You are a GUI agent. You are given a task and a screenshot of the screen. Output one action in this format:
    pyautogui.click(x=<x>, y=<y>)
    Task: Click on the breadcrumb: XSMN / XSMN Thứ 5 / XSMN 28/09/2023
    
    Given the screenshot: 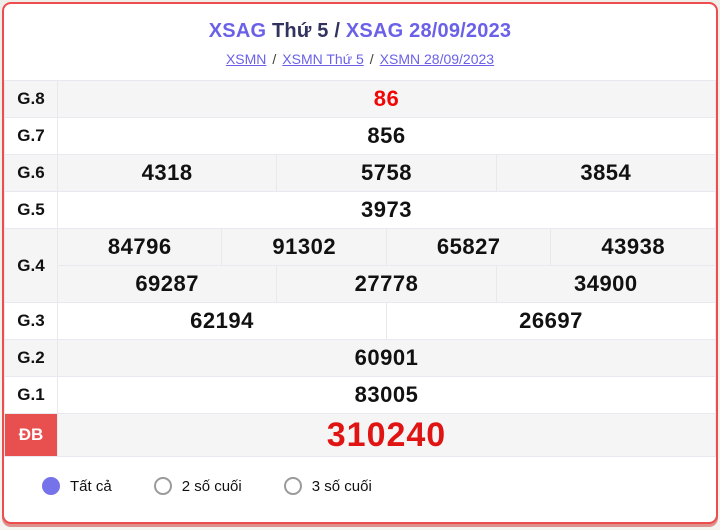 What is the action you would take?
    pyautogui.click(x=360, y=59)
    